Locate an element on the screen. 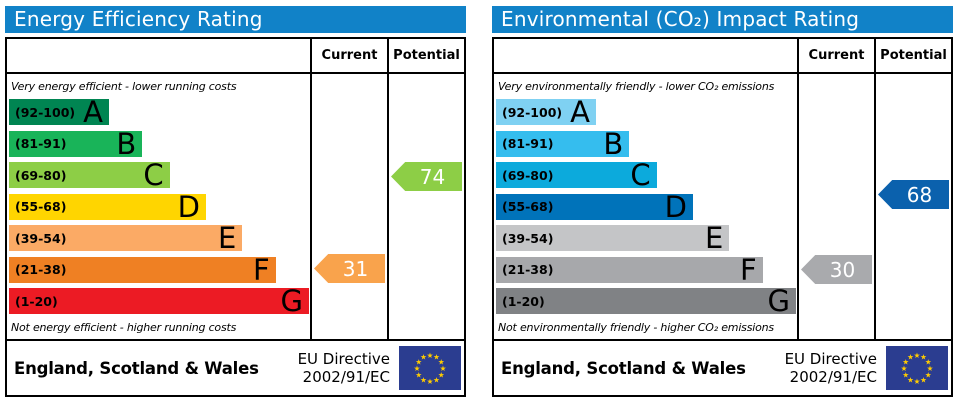 This screenshot has height=404, width=957. current-rating-arrow: 31 is located at coordinates (349, 268).